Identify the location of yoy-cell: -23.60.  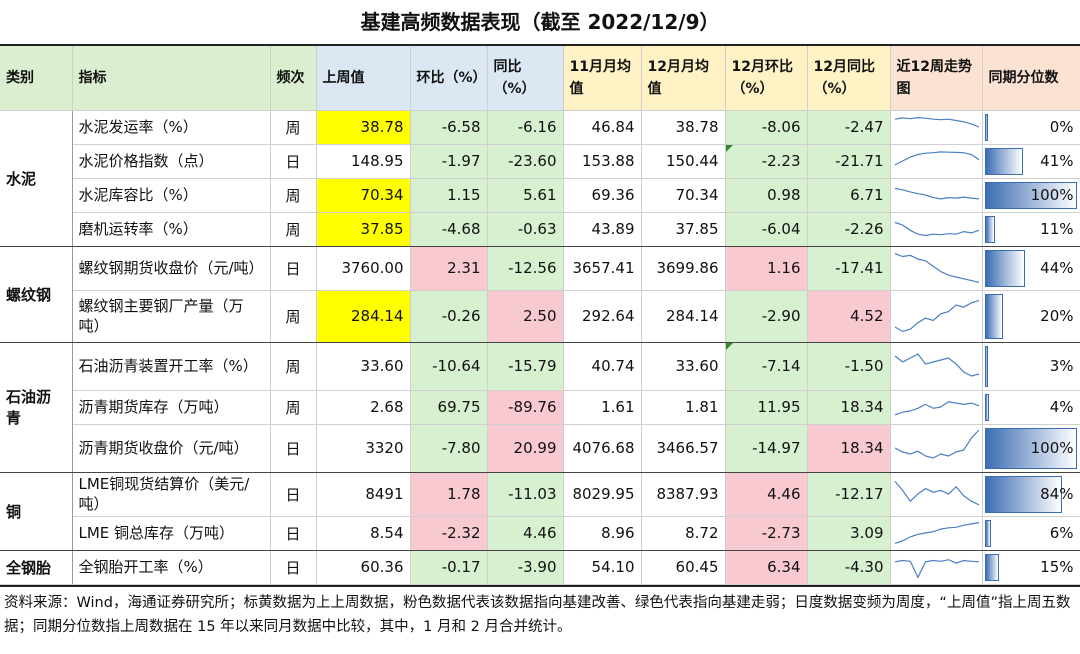
(525, 161).